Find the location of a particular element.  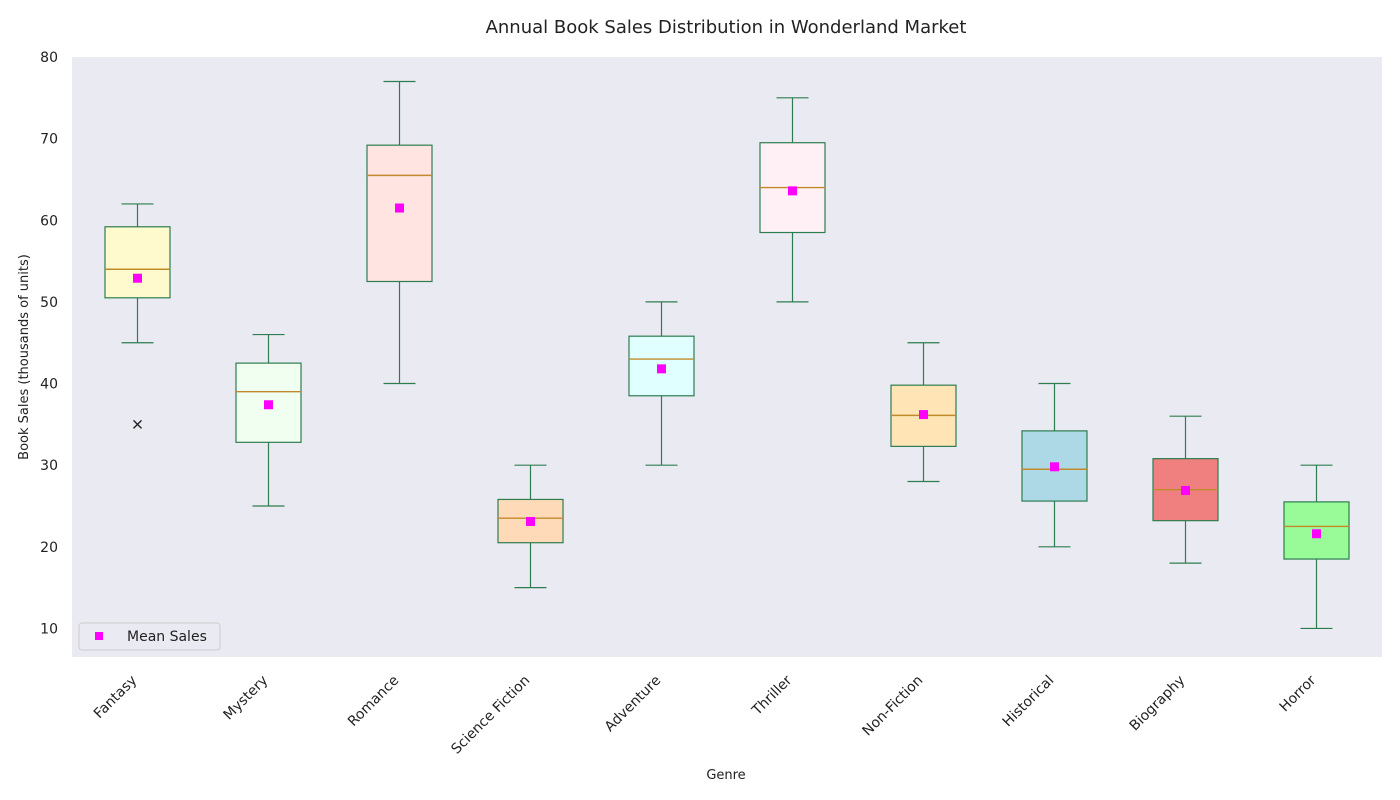

box-mystery is located at coordinates (268, 420).